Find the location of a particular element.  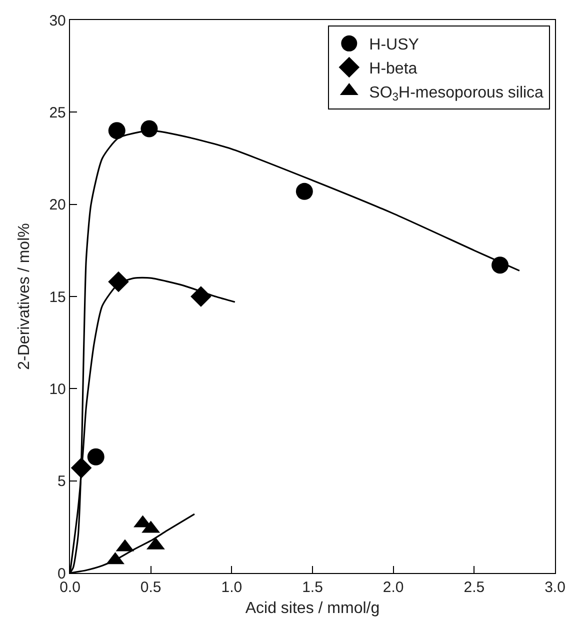

y-tick-label: 10 is located at coordinates (57, 389).